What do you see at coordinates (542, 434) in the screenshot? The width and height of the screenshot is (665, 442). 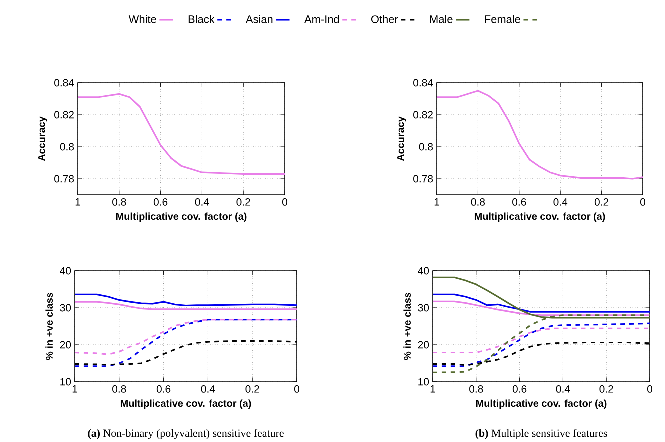 I see `text: (b) Multiple sensitive features` at bounding box center [542, 434].